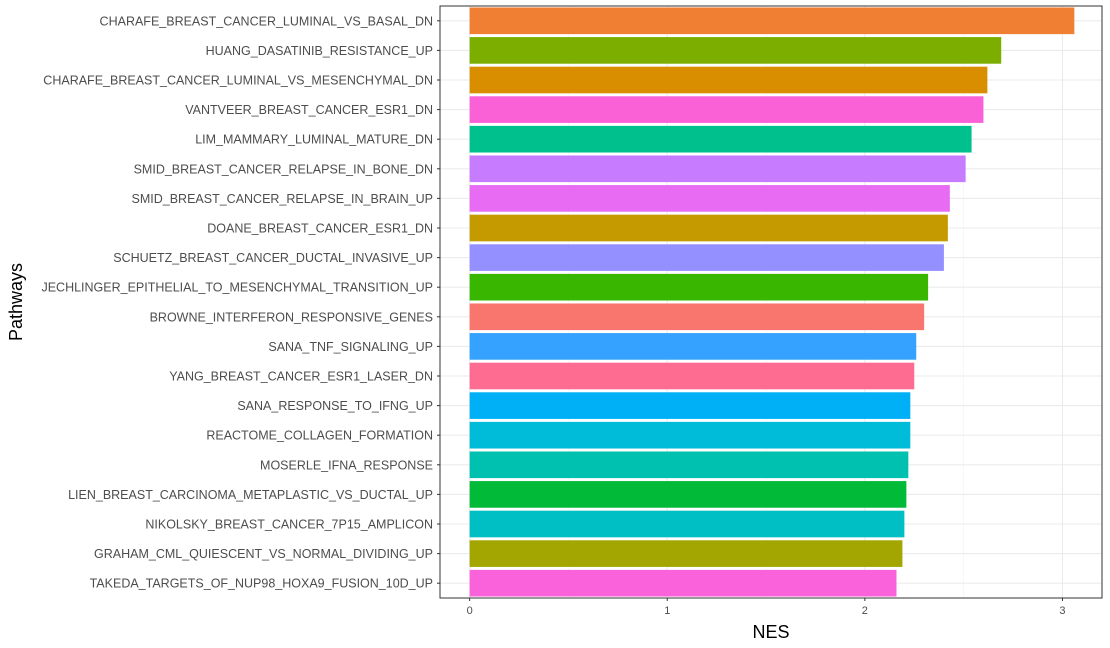 This screenshot has width=1110, height=648. Describe the element at coordinates (350, 347) in the screenshot. I see `y-tick-label: SANA_TNF_SIGNALING_UP` at that location.